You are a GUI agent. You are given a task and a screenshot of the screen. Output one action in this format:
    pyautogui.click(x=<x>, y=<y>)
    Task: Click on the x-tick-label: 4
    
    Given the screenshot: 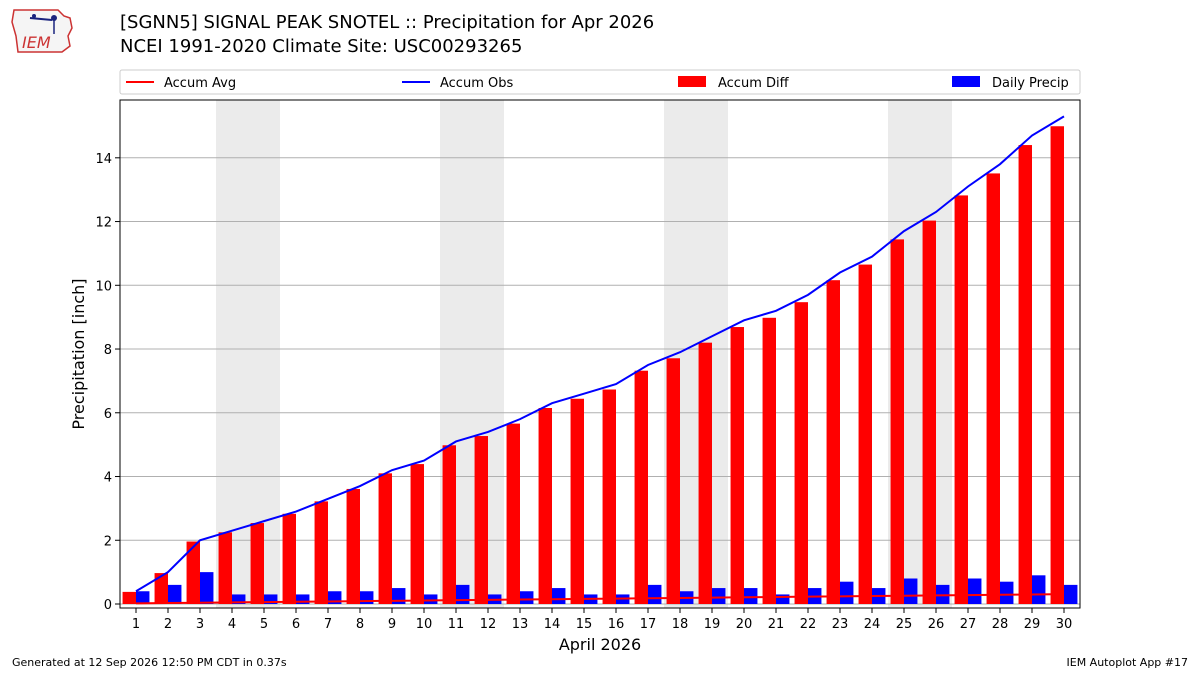 What is the action you would take?
    pyautogui.click(x=232, y=624)
    